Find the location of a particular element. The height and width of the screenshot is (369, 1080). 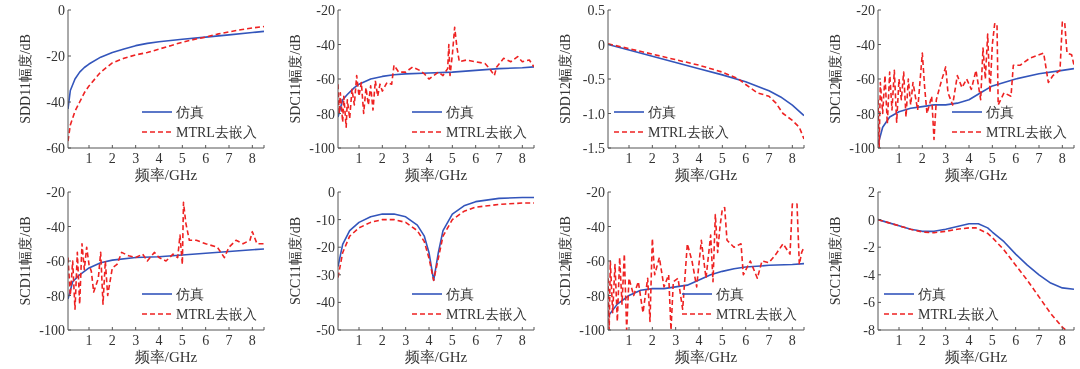

y-tick-label: 0.5 is located at coordinates (596, 10).